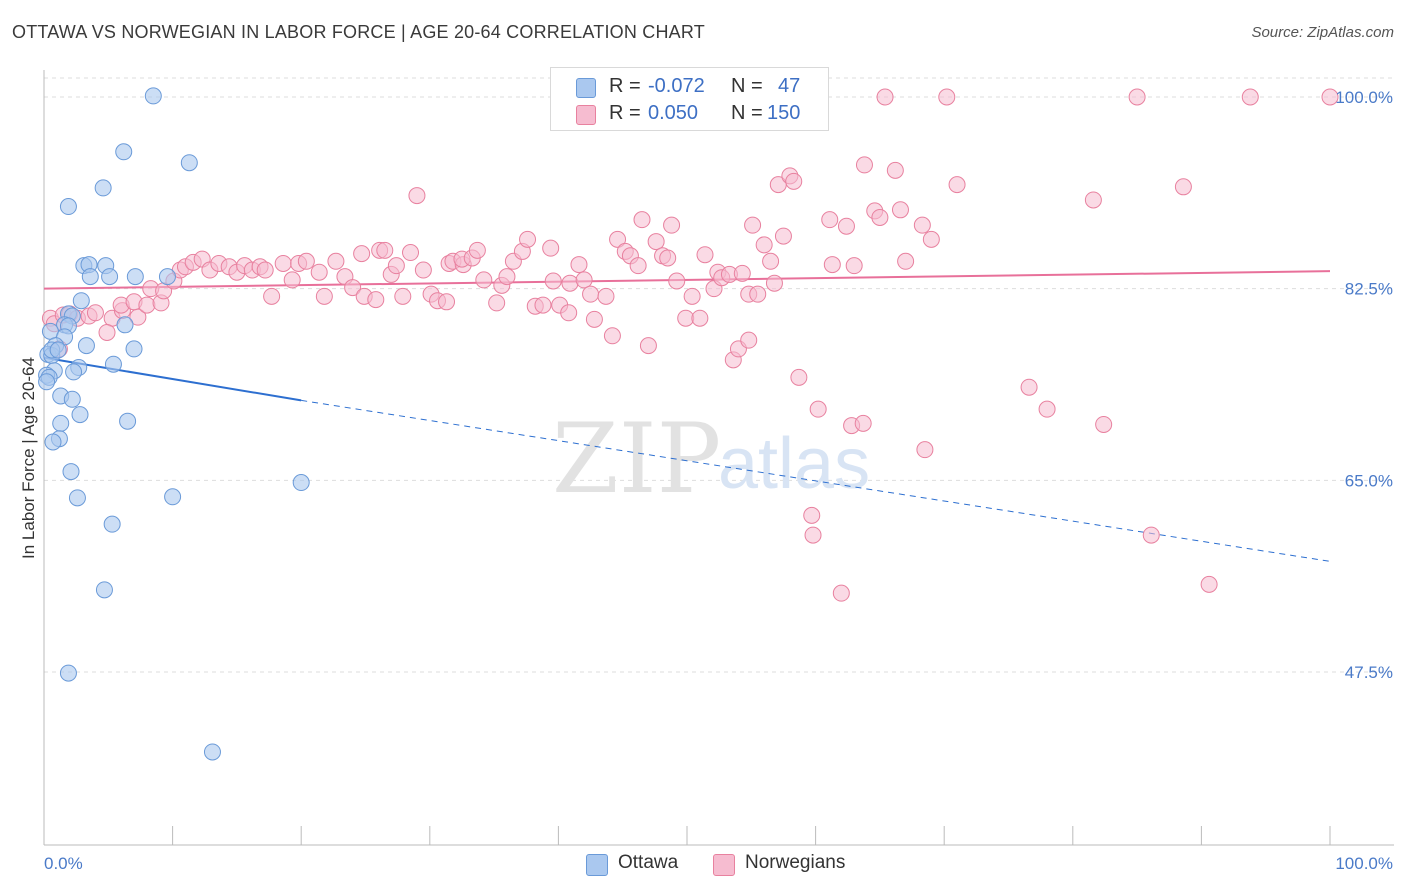 This screenshot has width=1406, height=892. I want to click on x-tick-label-0: 0.0%, so click(63, 863).